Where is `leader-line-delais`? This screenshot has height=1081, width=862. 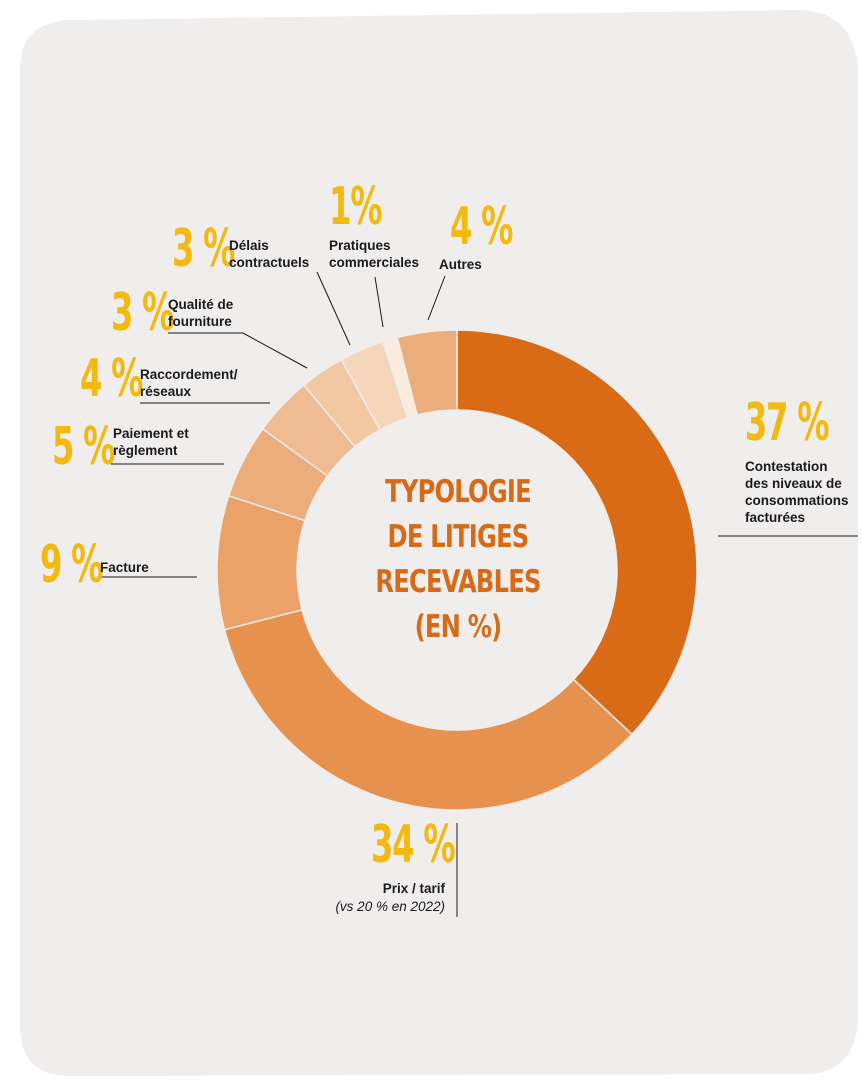
leader-line-delais is located at coordinates (333, 308).